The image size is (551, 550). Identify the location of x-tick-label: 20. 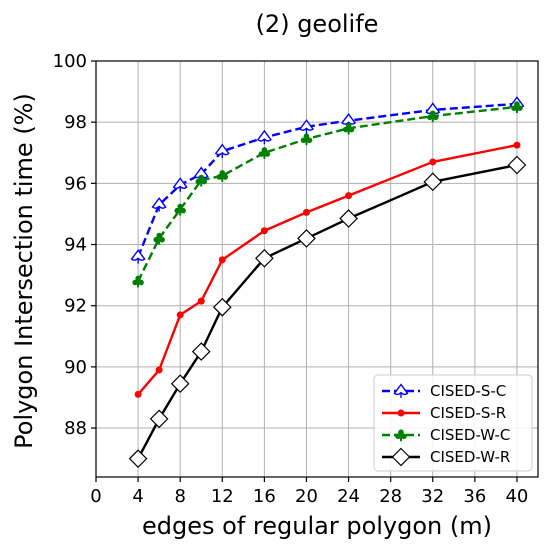
(306, 496).